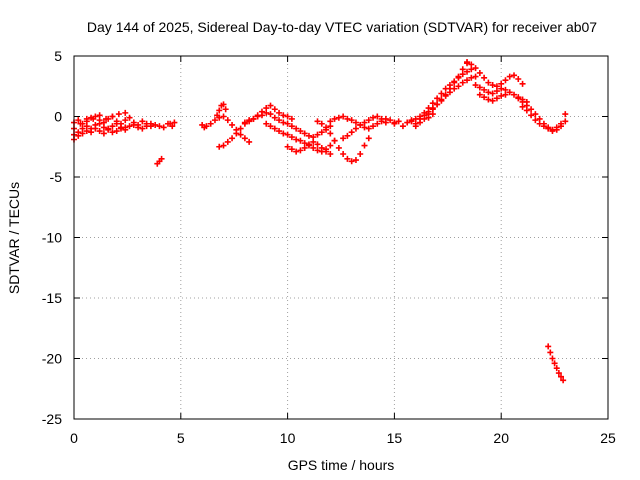 Image resolution: width=640 pixels, height=480 pixels. What do you see at coordinates (52, 238) in the screenshot?
I see `y-tick-label: -10` at bounding box center [52, 238].